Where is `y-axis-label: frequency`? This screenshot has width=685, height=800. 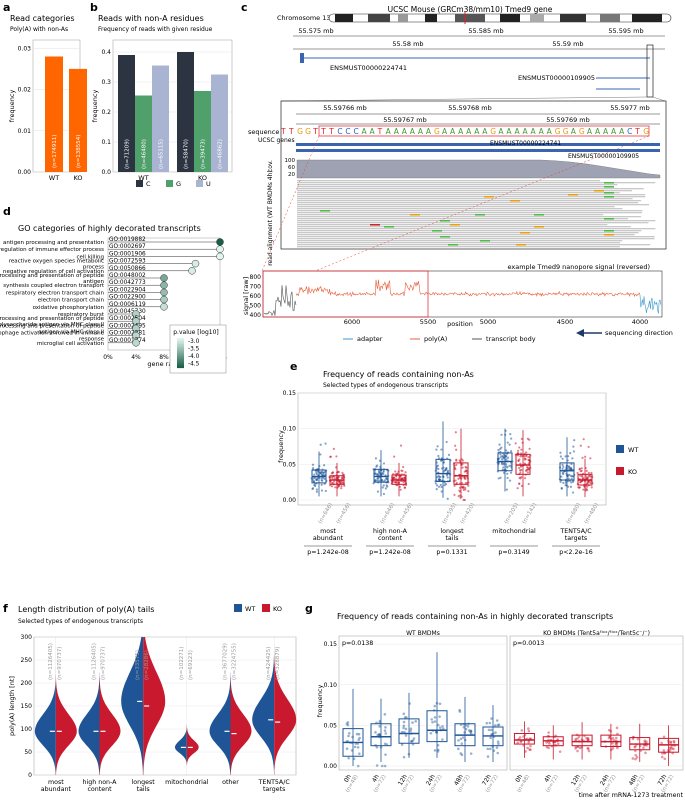
y-axis-label: frequency is located at coordinates (281, 446).